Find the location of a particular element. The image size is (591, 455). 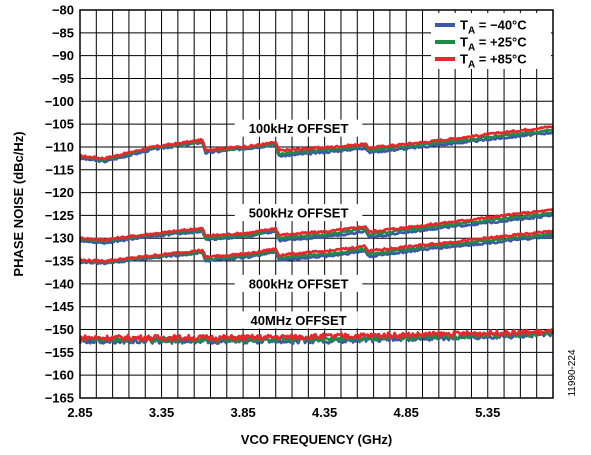

offset-annotation: 40MHz OFFSET is located at coordinates (299, 320).